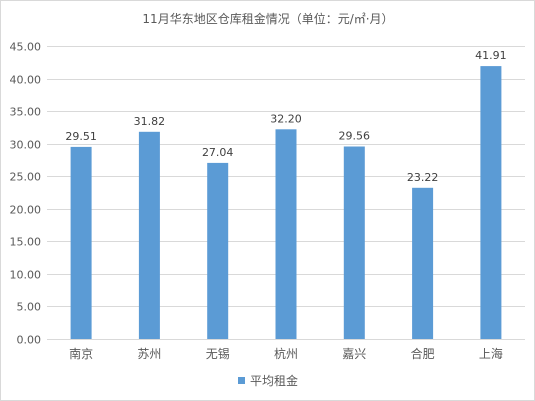 This screenshot has height=401, width=535. What do you see at coordinates (26, 112) in the screenshot?
I see `y-tick-label: 35.00` at bounding box center [26, 112].